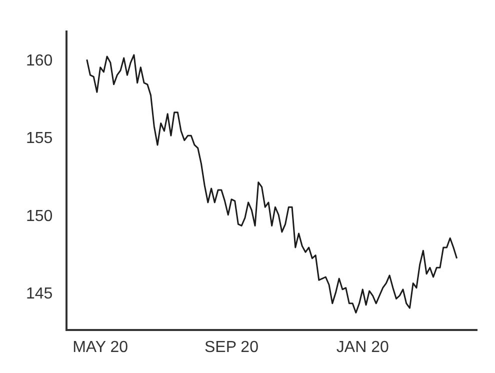 Image resolution: width=495 pixels, height=373 pixels. Describe the element at coordinates (39, 216) in the screenshot. I see `y-tick-label: 150` at that location.